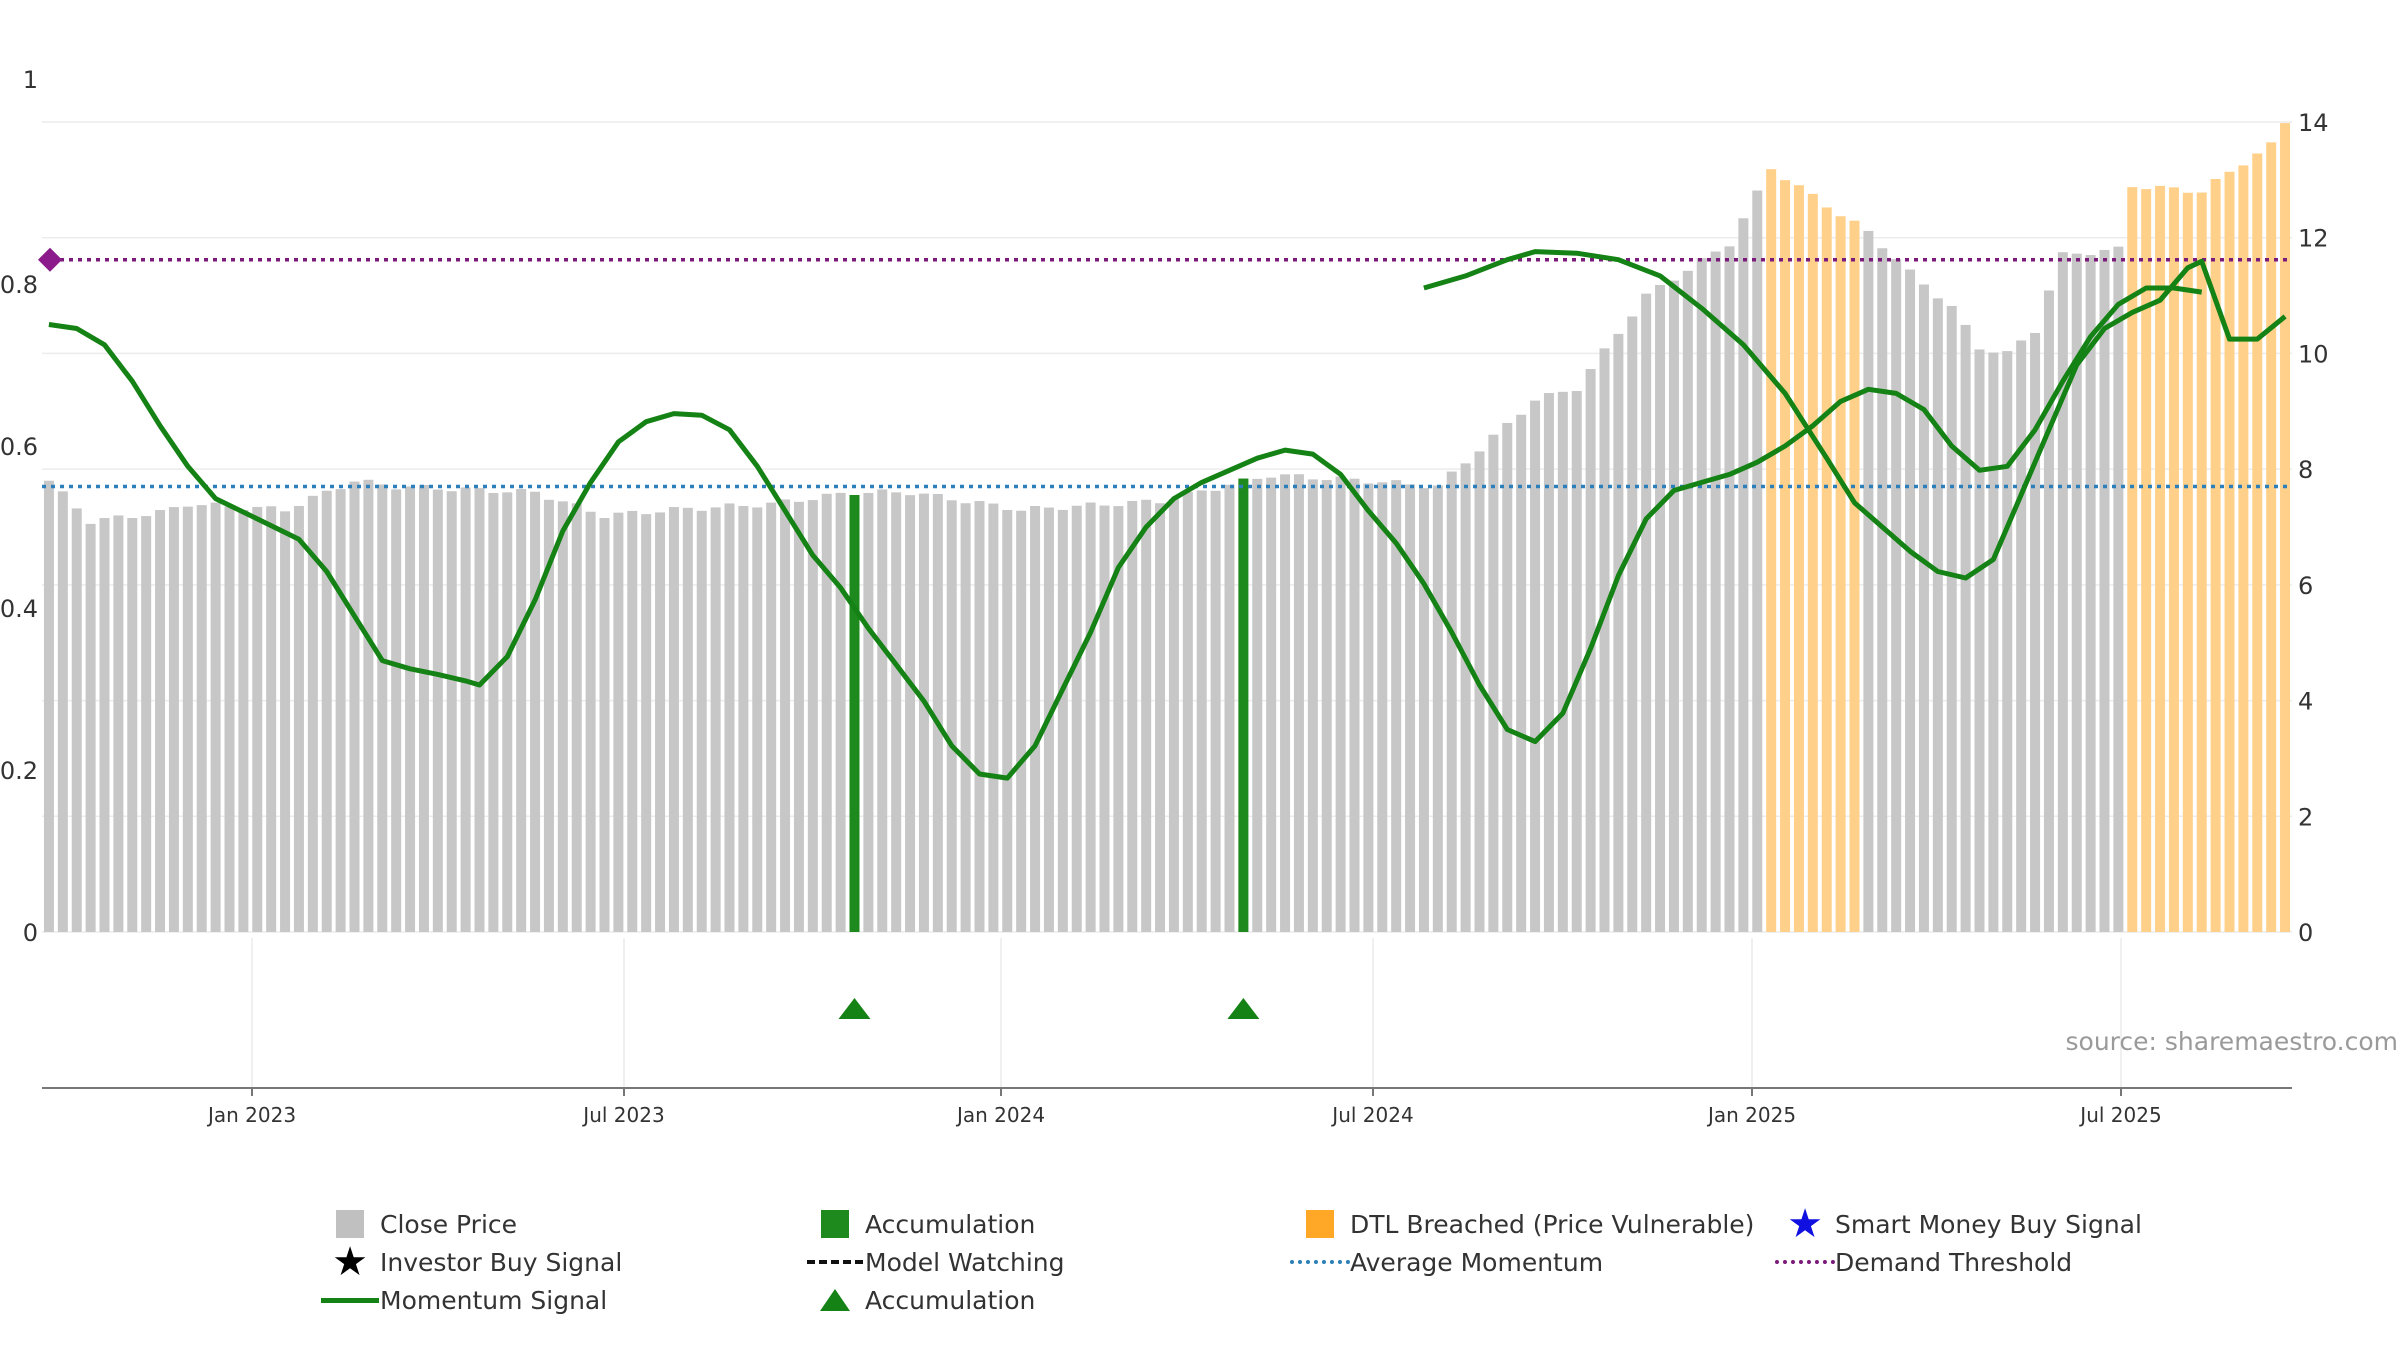  Describe the element at coordinates (2232, 1041) in the screenshot. I see `source-label: source: sharemaestro.com` at that location.